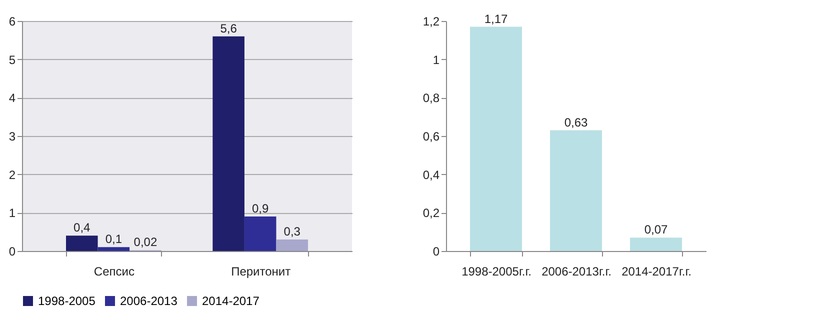 The height and width of the screenshot is (333, 833). What do you see at coordinates (656, 229) in the screenshot?
I see `data-label: 0,07` at bounding box center [656, 229].